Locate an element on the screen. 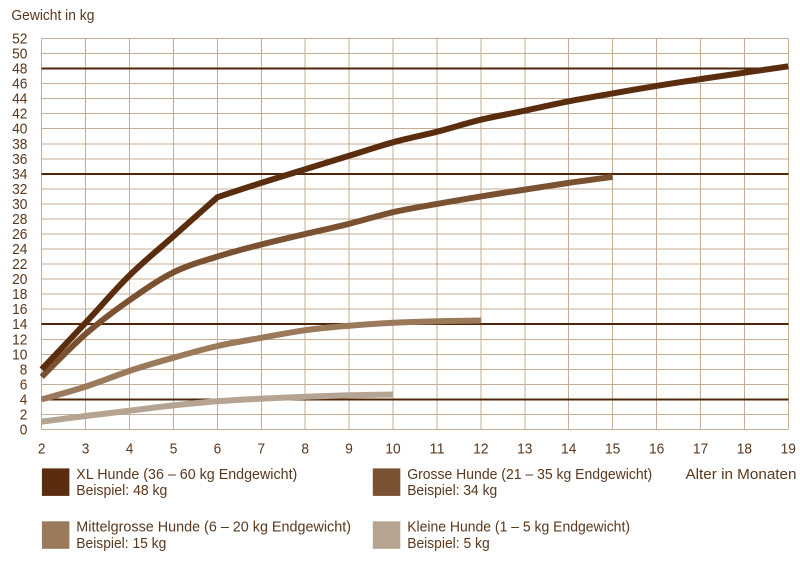  svg-text: 32 is located at coordinates (19, 189).